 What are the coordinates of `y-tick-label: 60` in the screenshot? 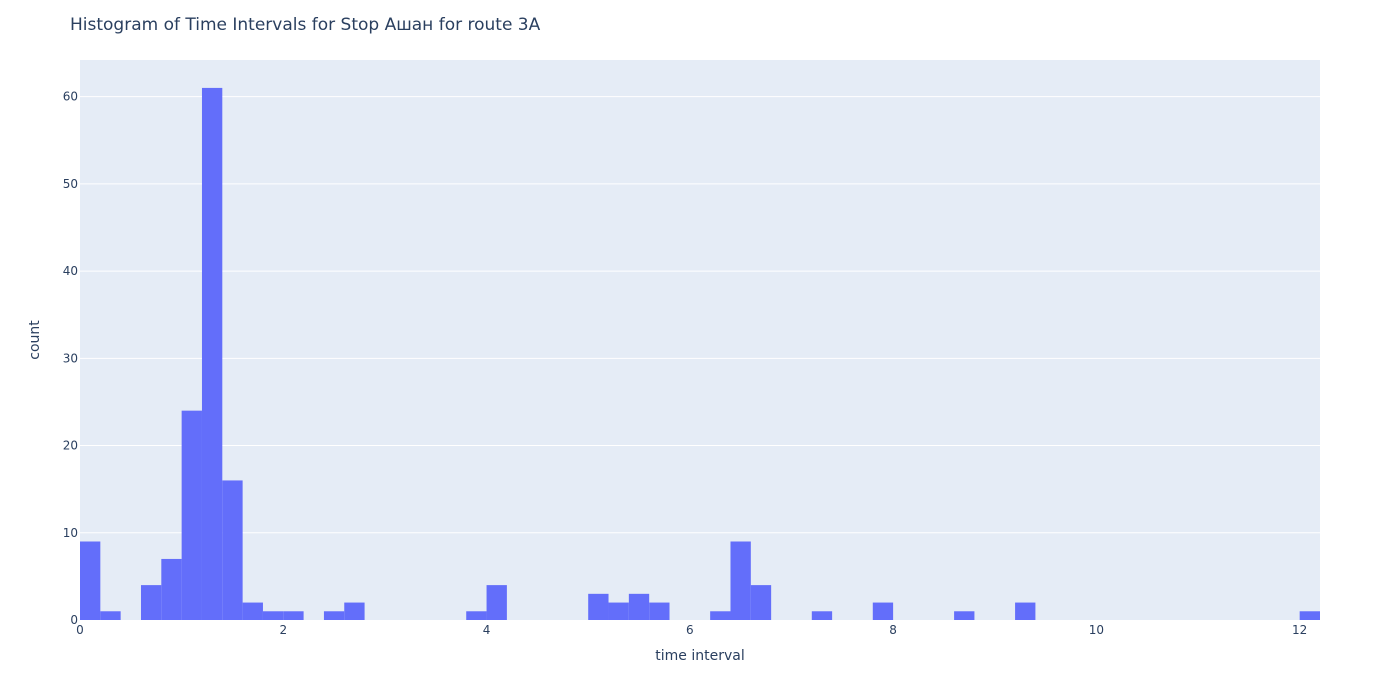 It's located at (70, 97).